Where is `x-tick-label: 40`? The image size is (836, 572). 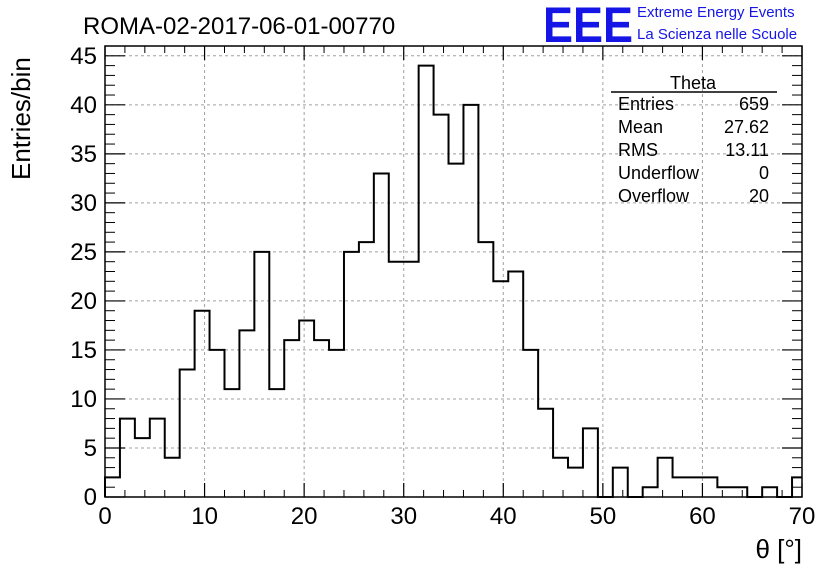
x-tick-label: 40 is located at coordinates (503, 516).